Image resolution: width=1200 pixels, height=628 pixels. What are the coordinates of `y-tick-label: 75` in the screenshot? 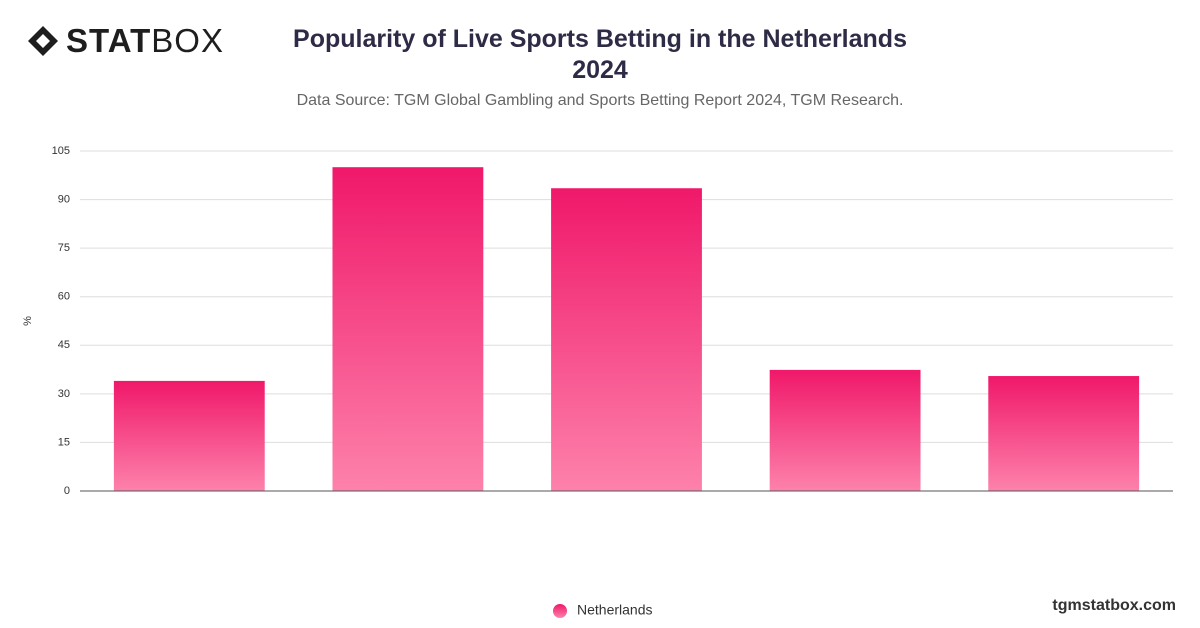 It's located at (64, 248).